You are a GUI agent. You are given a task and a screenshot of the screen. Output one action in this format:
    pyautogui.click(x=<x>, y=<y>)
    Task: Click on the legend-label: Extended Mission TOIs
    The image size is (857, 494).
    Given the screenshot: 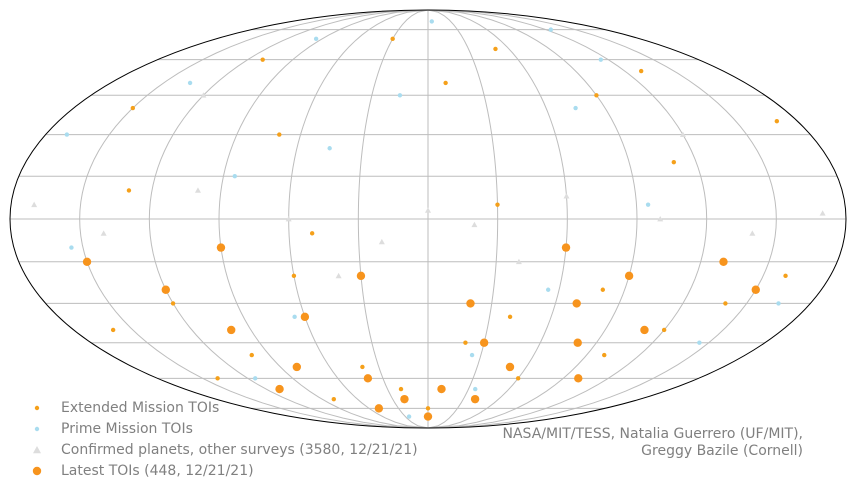 What is the action you would take?
    pyautogui.click(x=140, y=408)
    